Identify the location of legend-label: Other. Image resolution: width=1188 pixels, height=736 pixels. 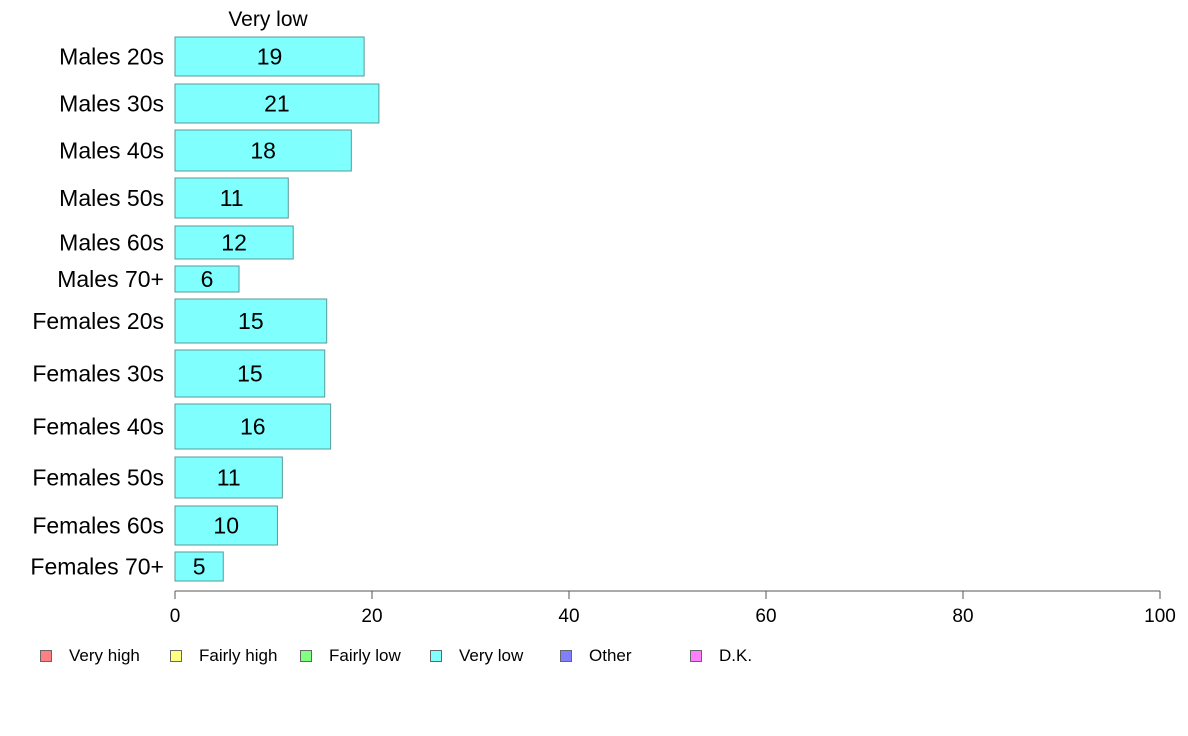
(610, 655).